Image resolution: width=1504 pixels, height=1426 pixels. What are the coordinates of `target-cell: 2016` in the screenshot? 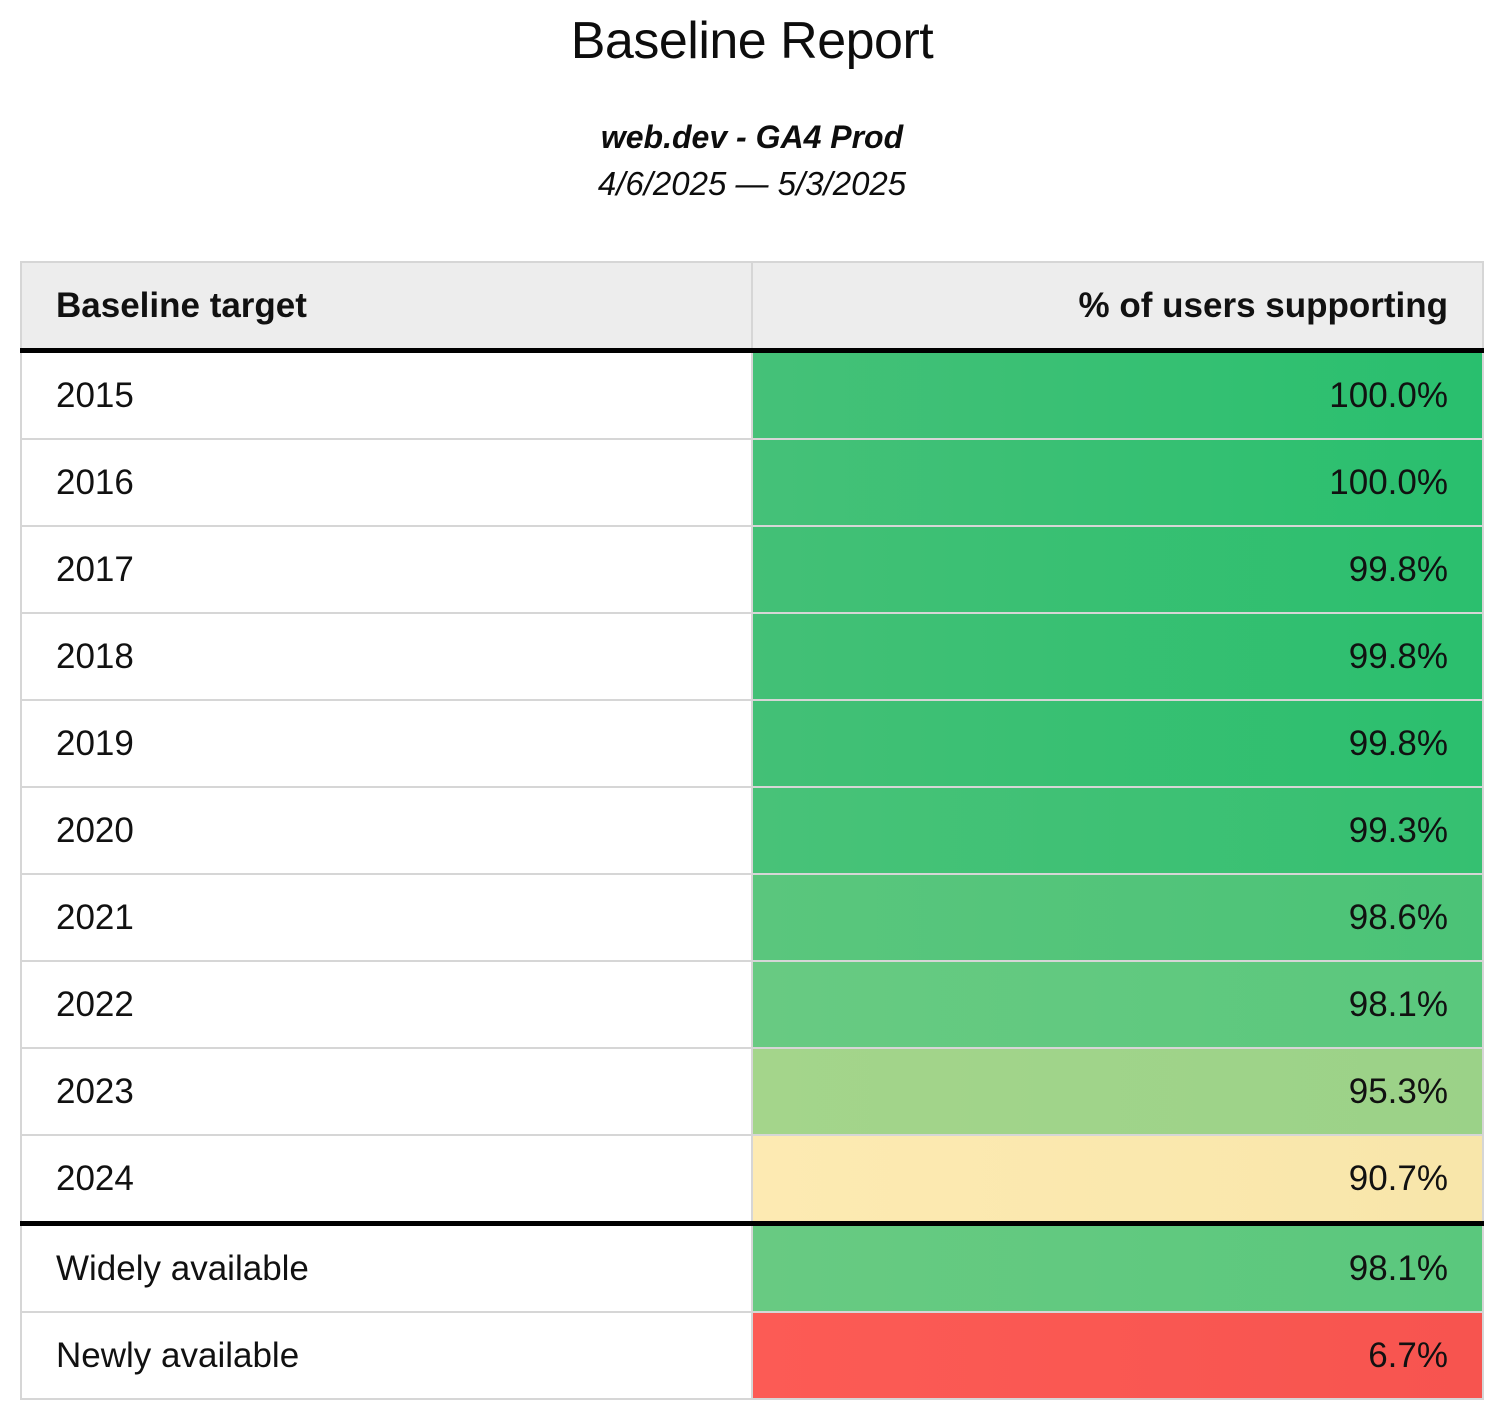 It's located at (386, 482).